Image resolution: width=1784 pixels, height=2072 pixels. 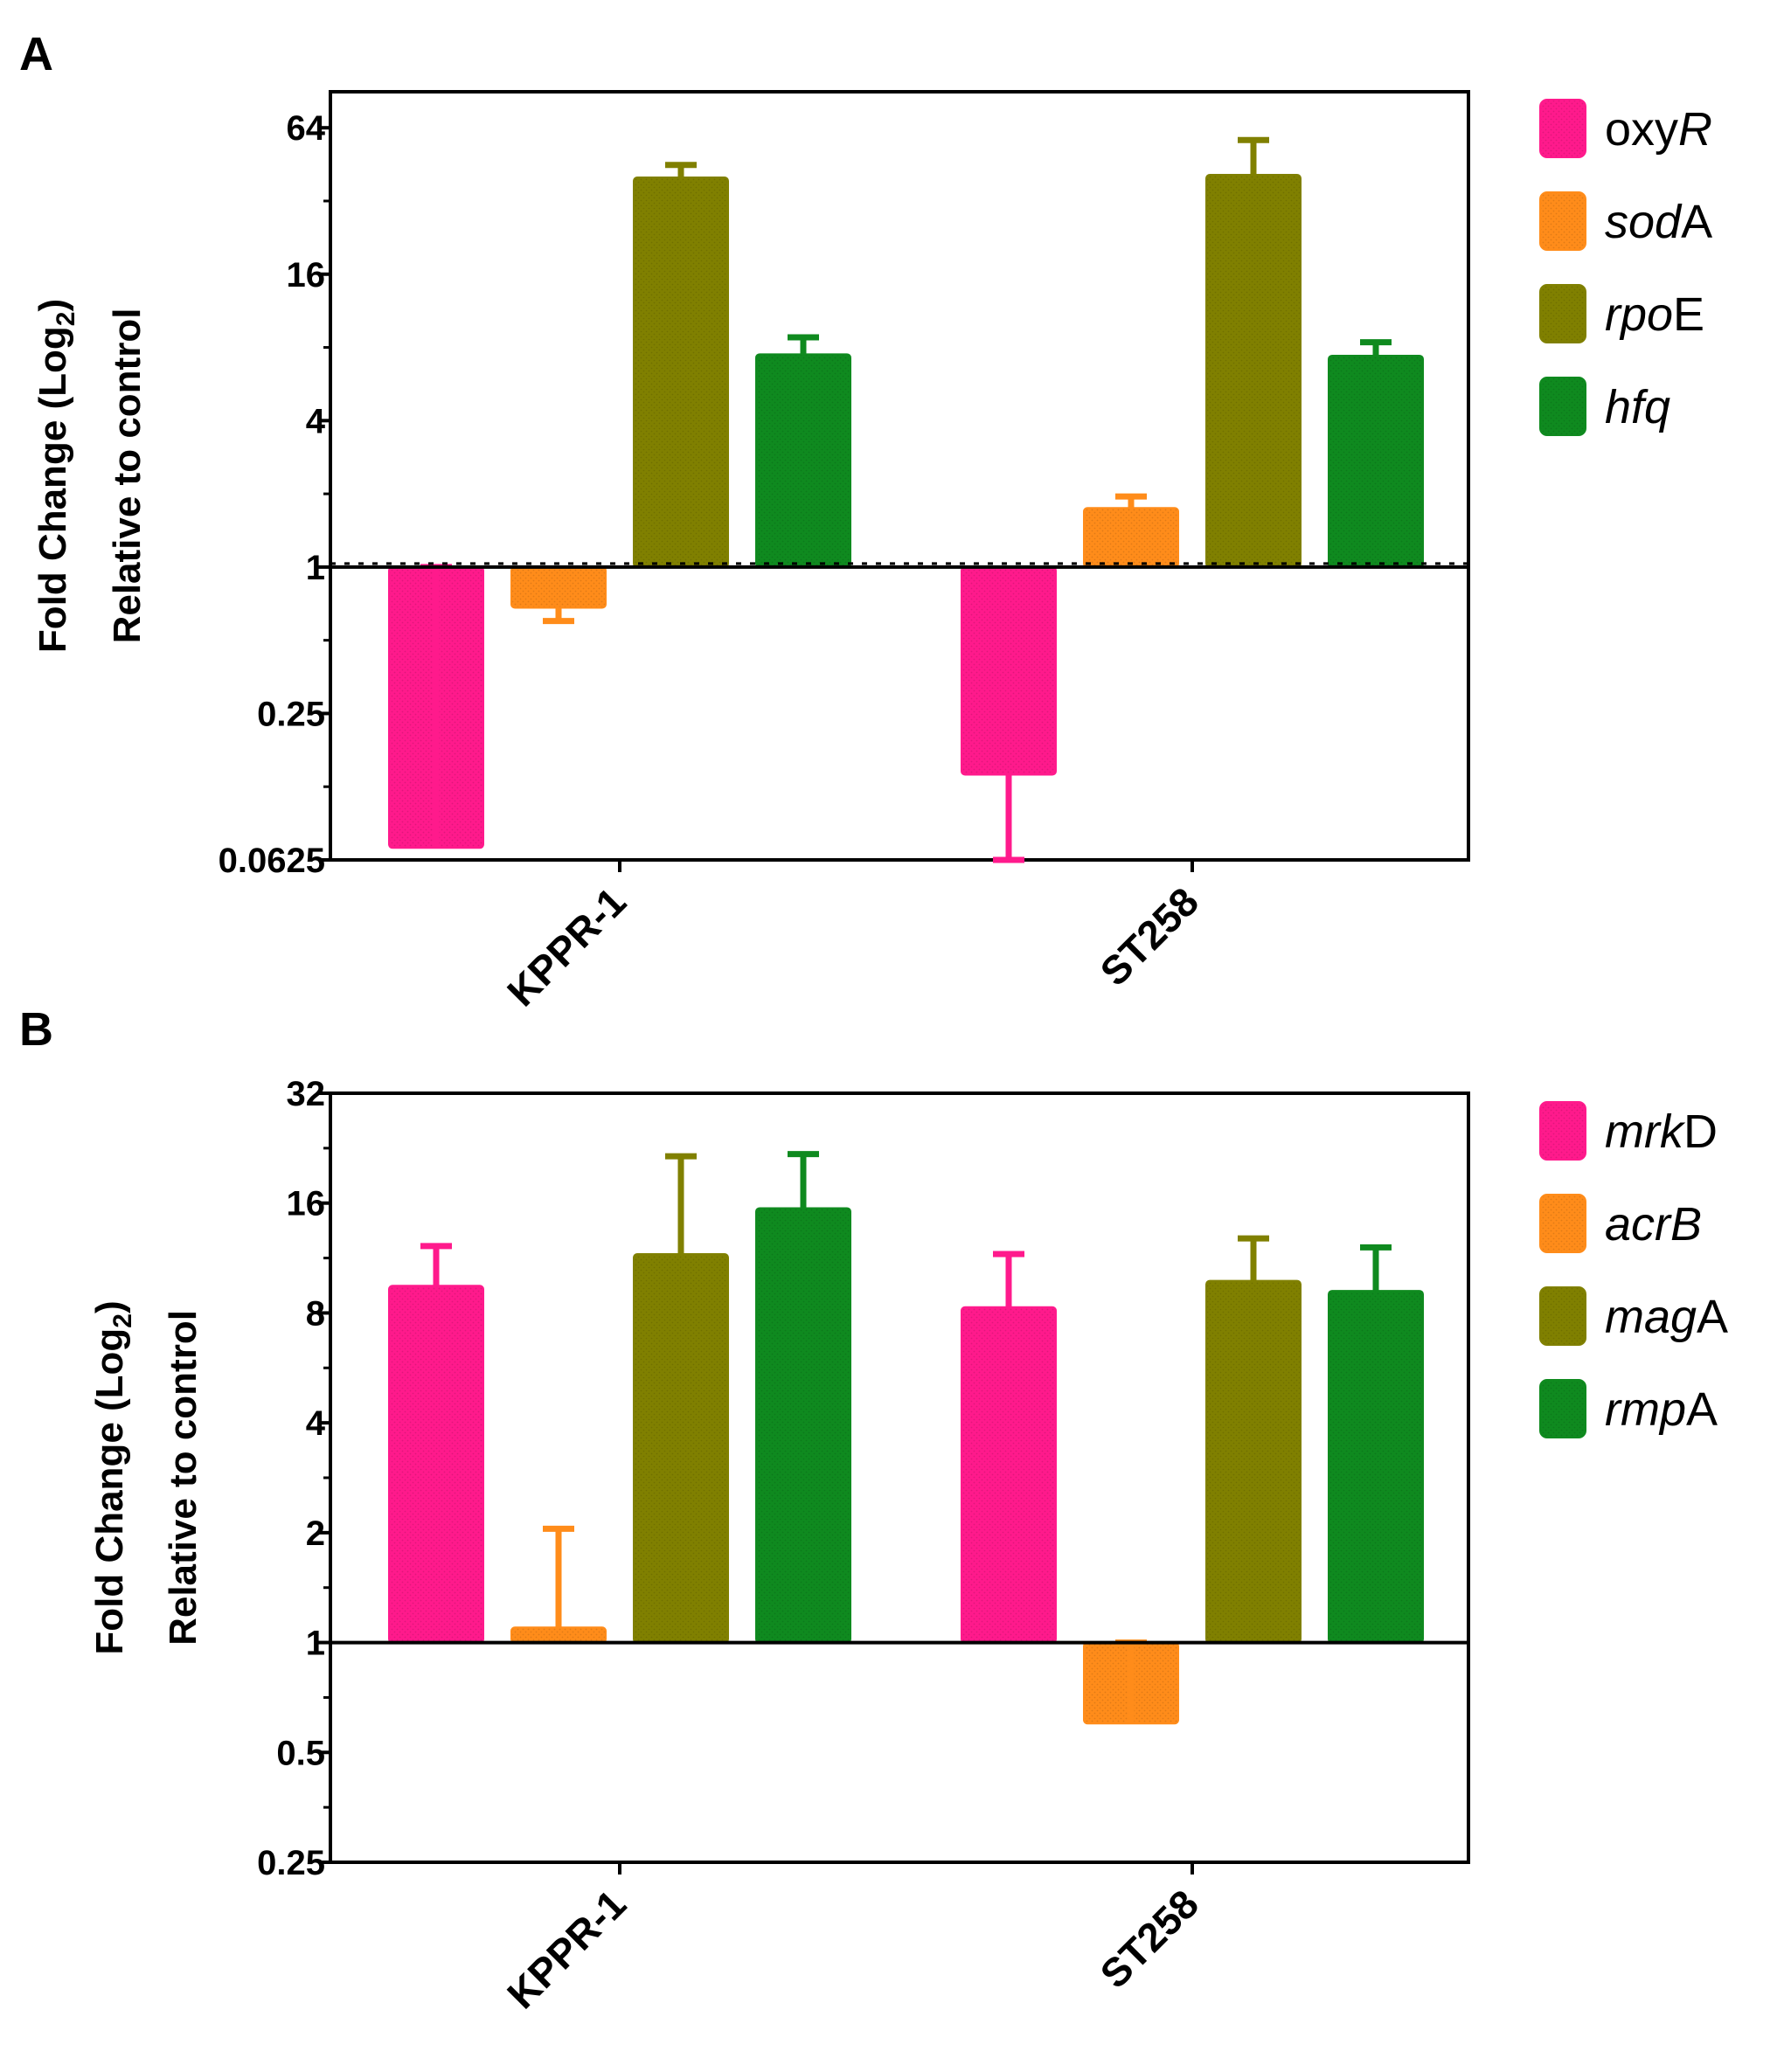 I want to click on legend-swatch-sodA, so click(x=1563, y=221).